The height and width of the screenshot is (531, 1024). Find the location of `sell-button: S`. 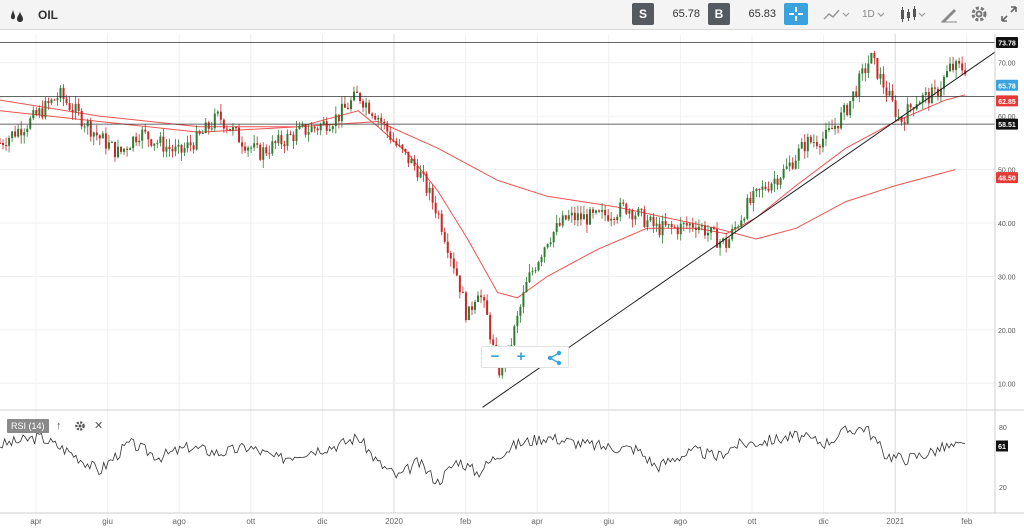

sell-button: S is located at coordinates (643, 14).